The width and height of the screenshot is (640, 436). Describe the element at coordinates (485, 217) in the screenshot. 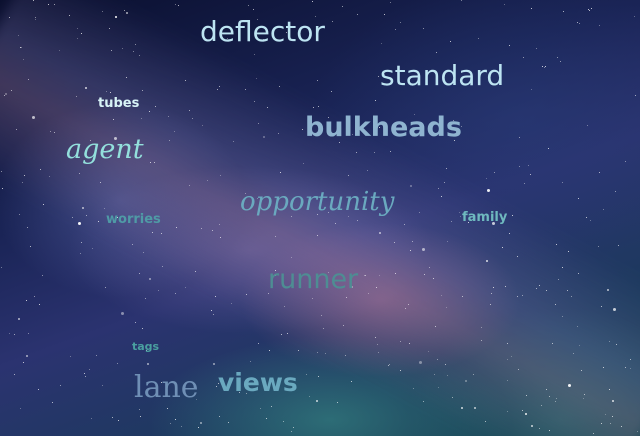

I see `word-family: family` at that location.